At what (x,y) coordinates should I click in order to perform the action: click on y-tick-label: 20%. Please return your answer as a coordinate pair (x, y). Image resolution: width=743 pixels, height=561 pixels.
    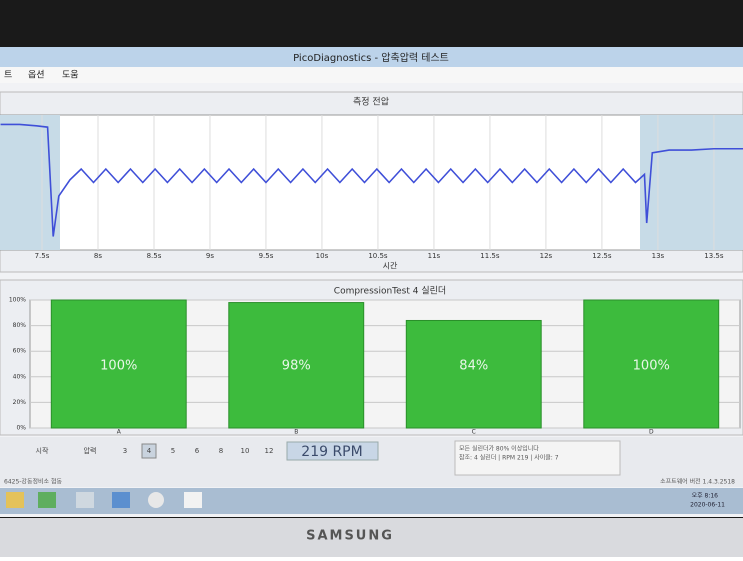
    Looking at the image, I should click on (20, 402).